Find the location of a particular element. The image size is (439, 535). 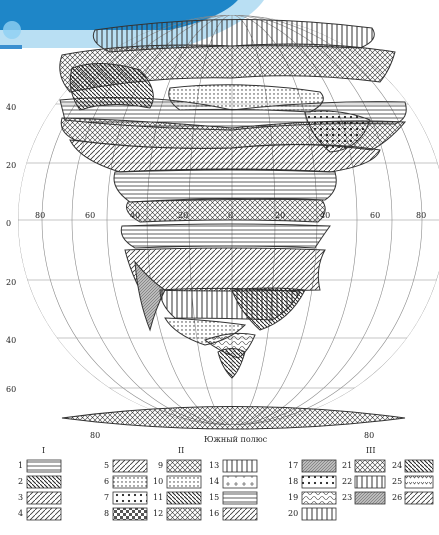

zone-equator-n is located at coordinates (226, 210).